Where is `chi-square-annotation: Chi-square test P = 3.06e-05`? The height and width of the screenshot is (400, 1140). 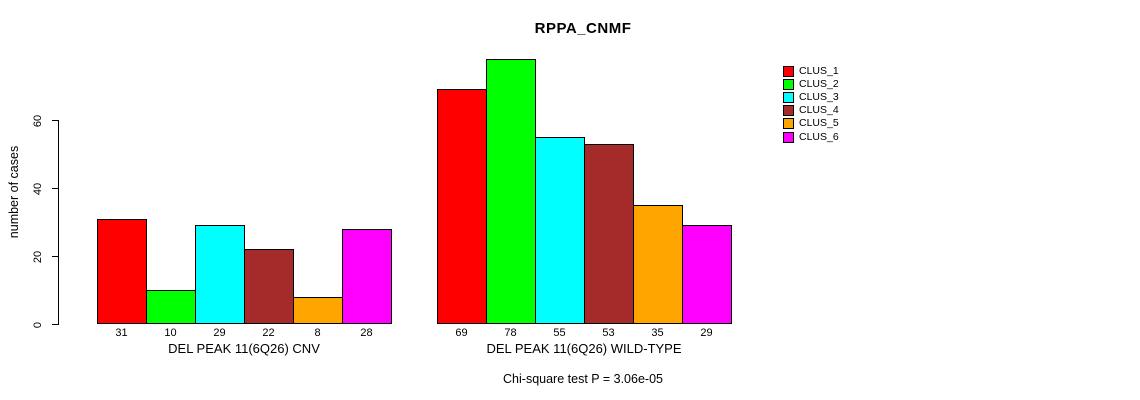
chi-square-annotation: Chi-square test P = 3.06e-05 is located at coordinates (583, 379).